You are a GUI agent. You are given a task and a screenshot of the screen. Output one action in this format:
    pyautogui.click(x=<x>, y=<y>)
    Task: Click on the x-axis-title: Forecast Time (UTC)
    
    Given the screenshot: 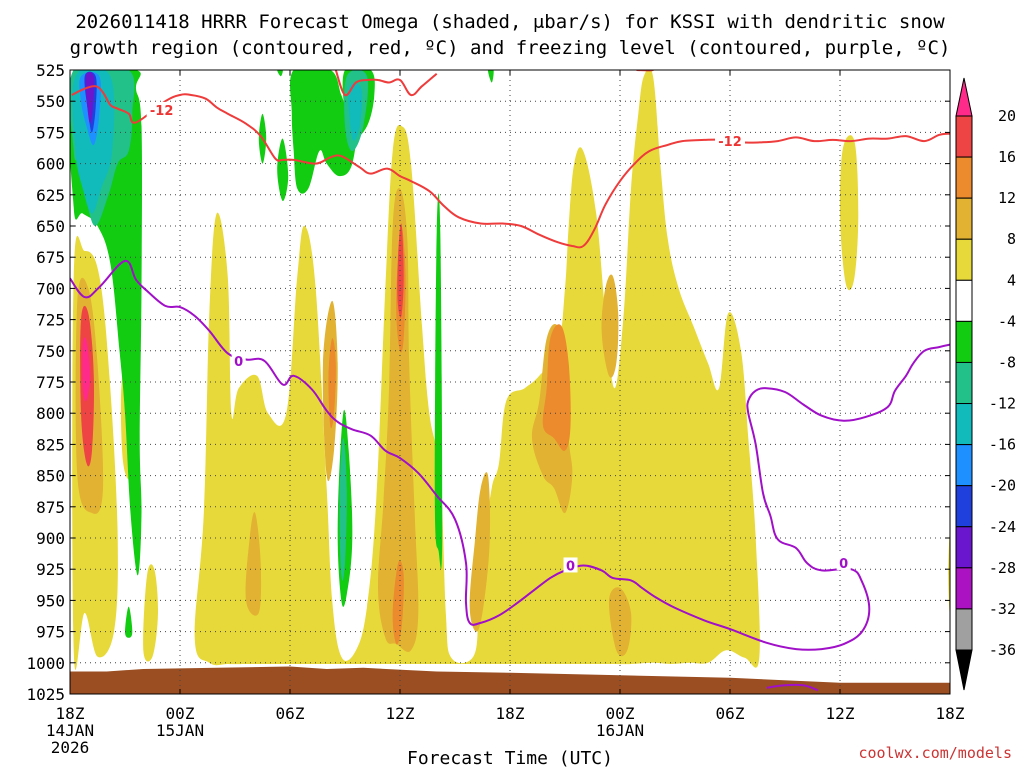 What is the action you would take?
    pyautogui.click(x=510, y=758)
    